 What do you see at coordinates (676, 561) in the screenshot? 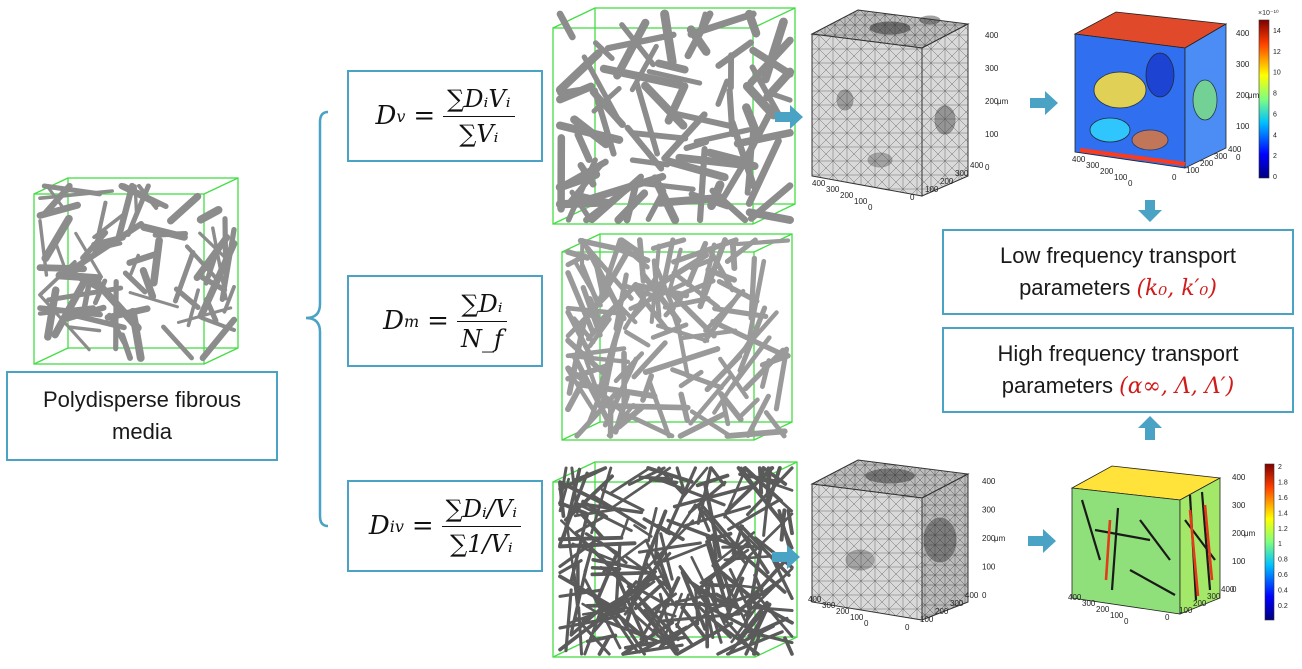
I see `fibers-div` at bounding box center [676, 561].